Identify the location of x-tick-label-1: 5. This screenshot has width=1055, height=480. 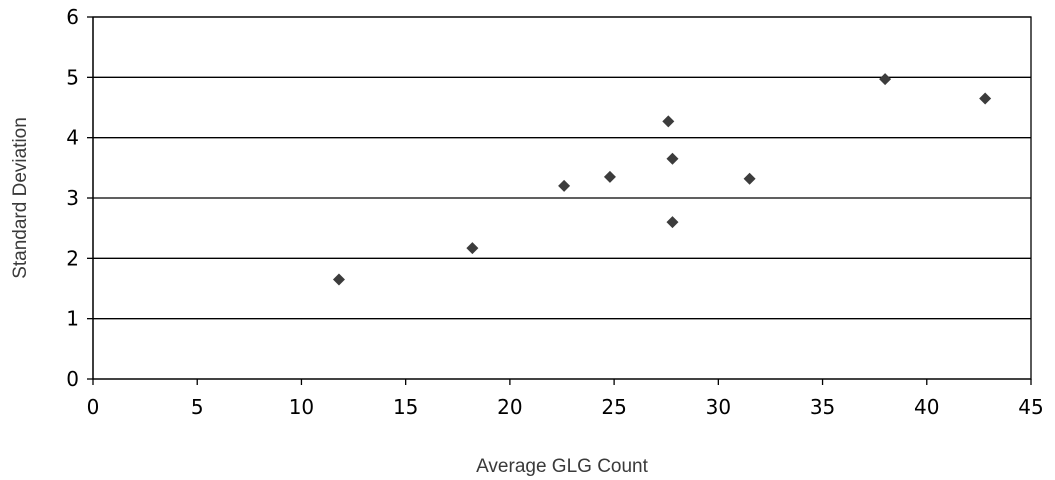
(197, 407).